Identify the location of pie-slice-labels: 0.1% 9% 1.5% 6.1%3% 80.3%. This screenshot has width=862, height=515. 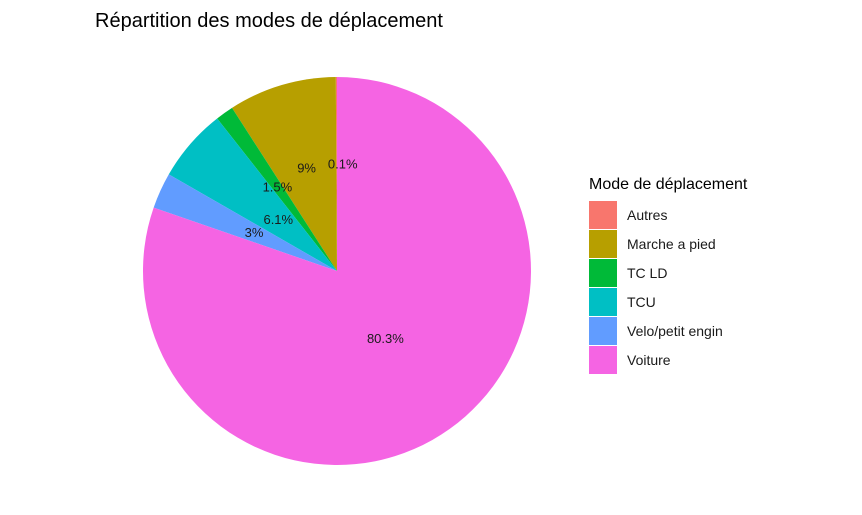
(325, 251).